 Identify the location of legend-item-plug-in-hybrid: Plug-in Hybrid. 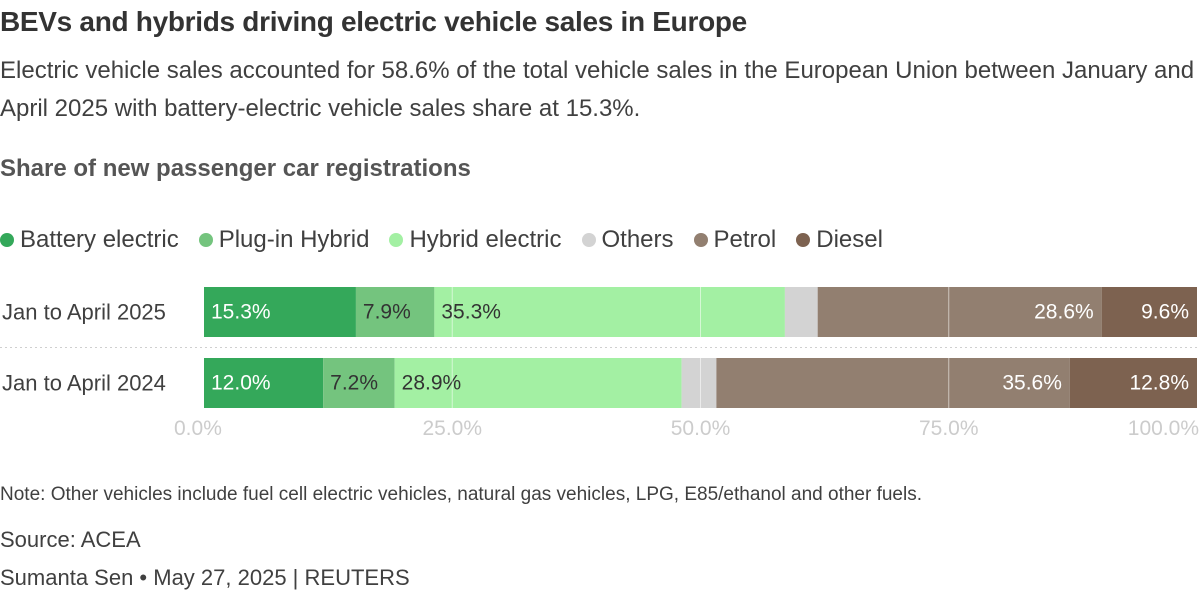
(284, 240).